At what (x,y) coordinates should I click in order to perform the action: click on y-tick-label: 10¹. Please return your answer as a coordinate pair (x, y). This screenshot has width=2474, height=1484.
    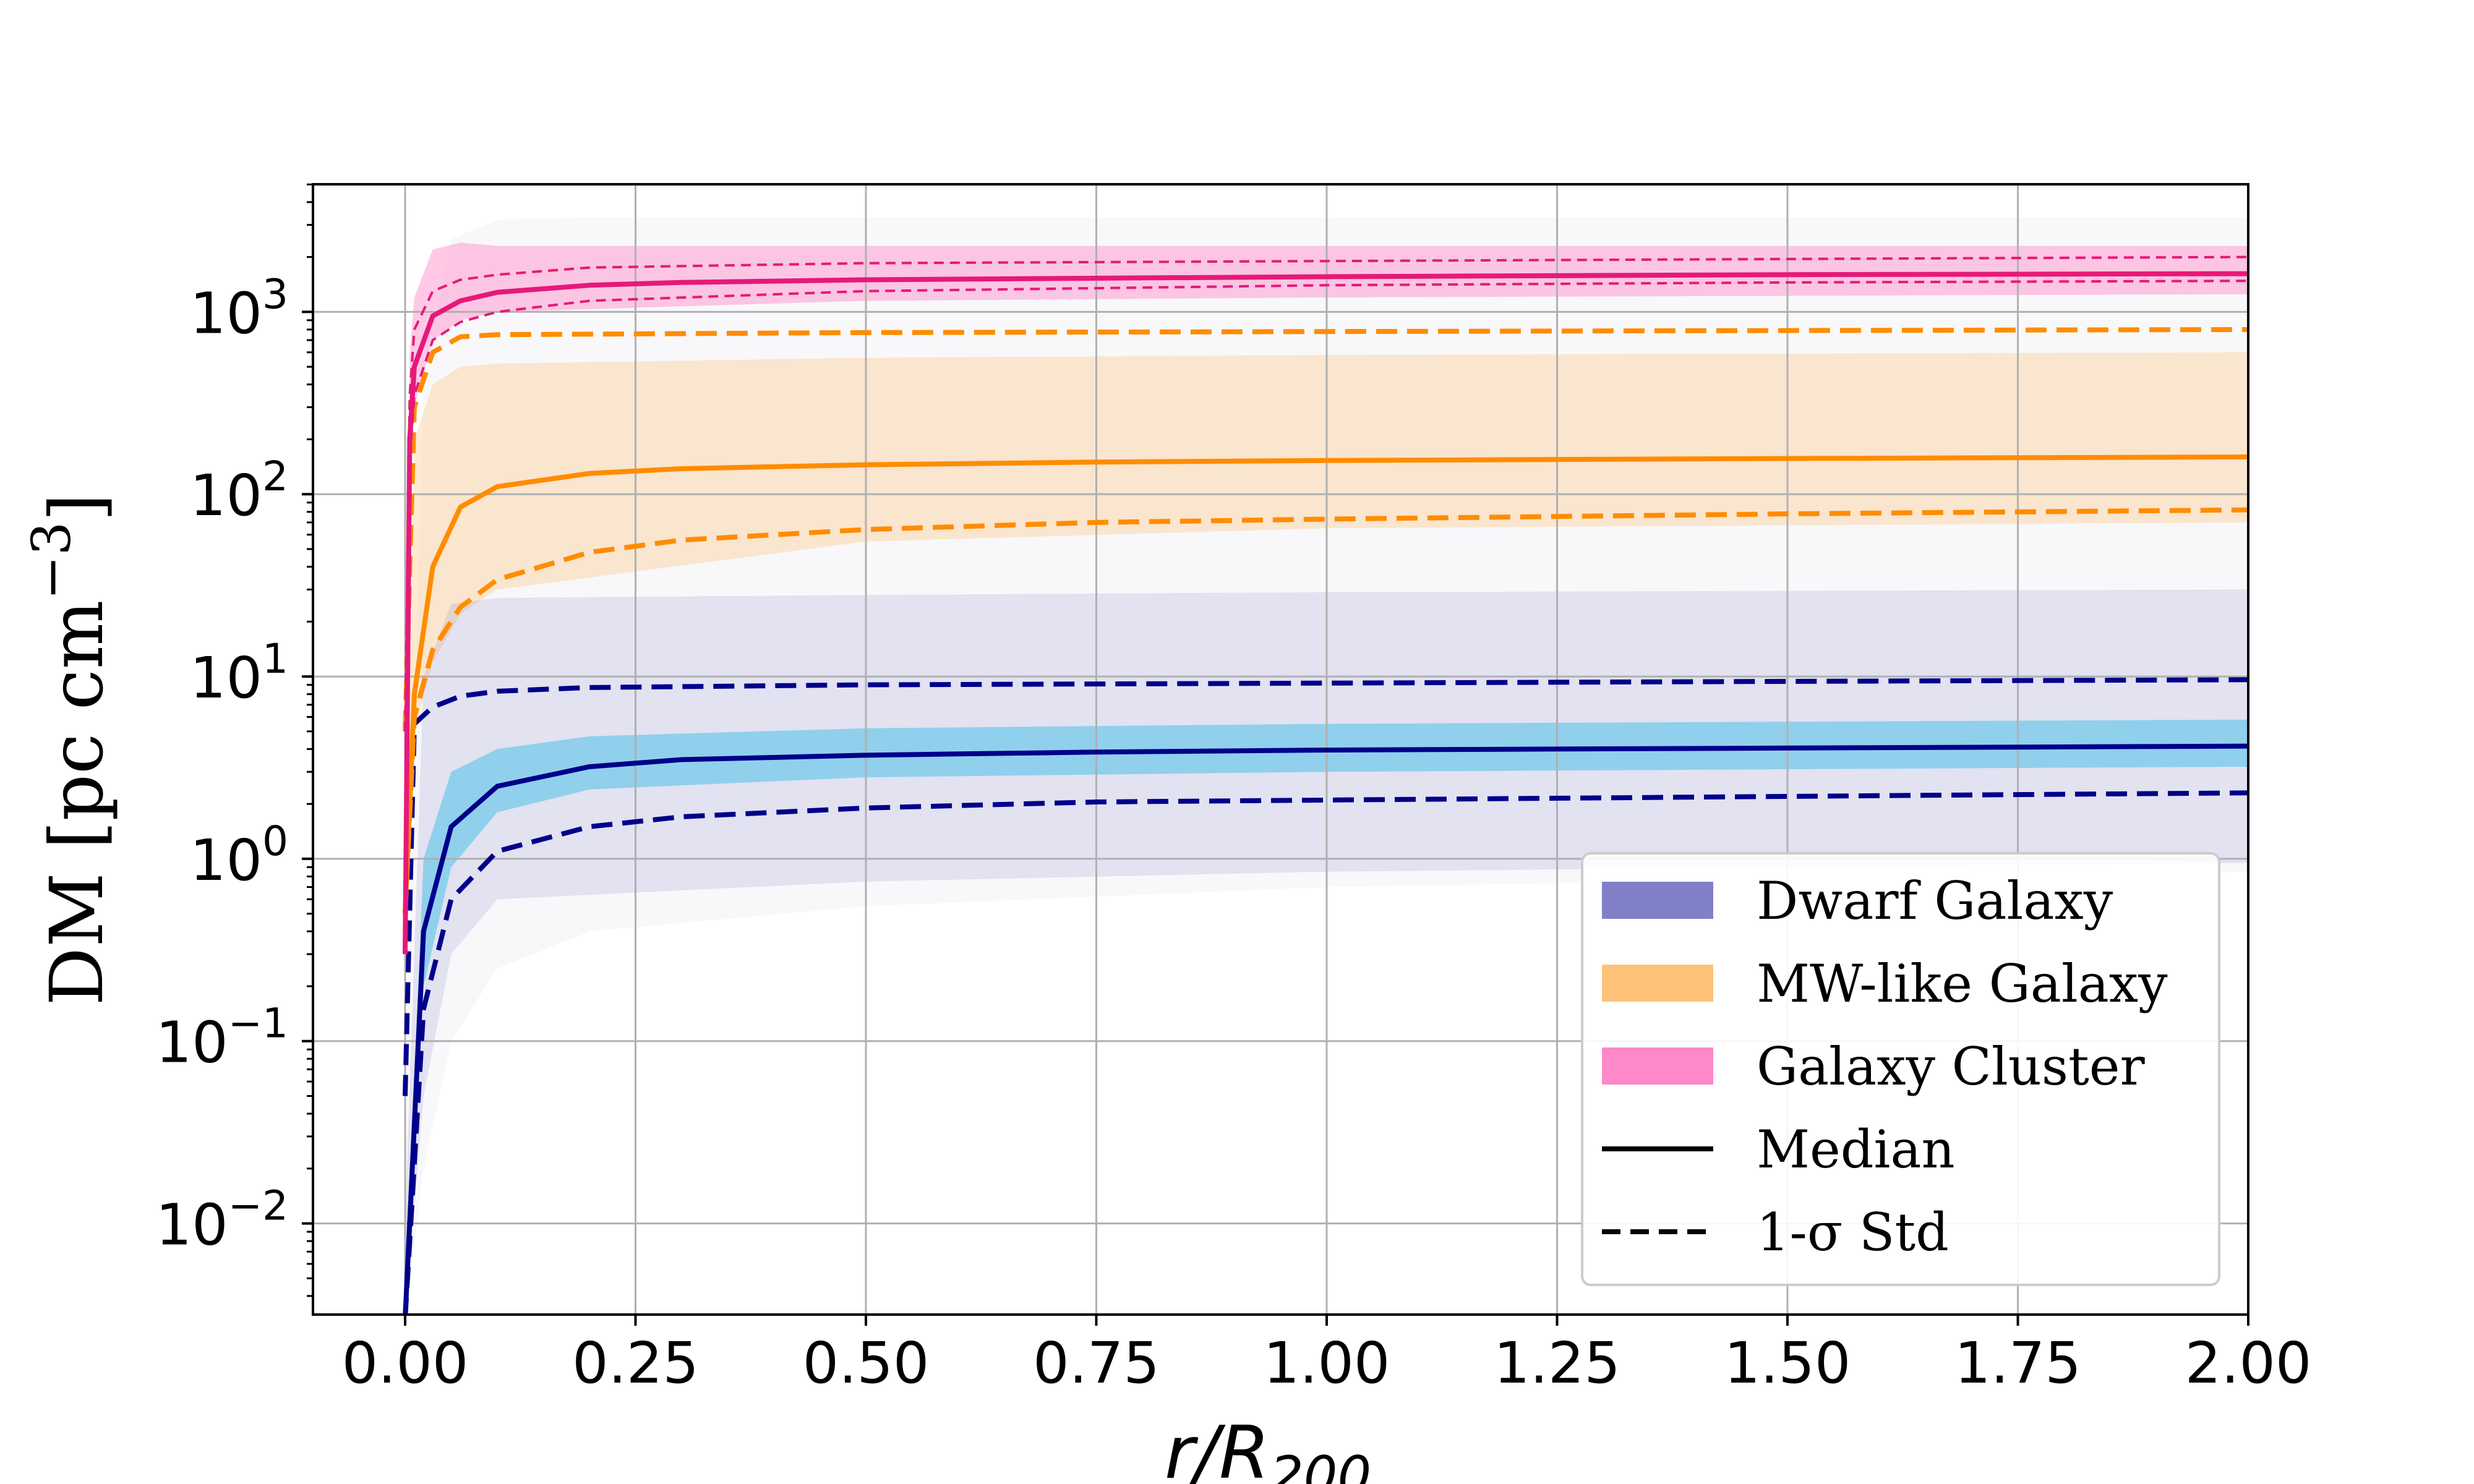
    Looking at the image, I should click on (239, 673).